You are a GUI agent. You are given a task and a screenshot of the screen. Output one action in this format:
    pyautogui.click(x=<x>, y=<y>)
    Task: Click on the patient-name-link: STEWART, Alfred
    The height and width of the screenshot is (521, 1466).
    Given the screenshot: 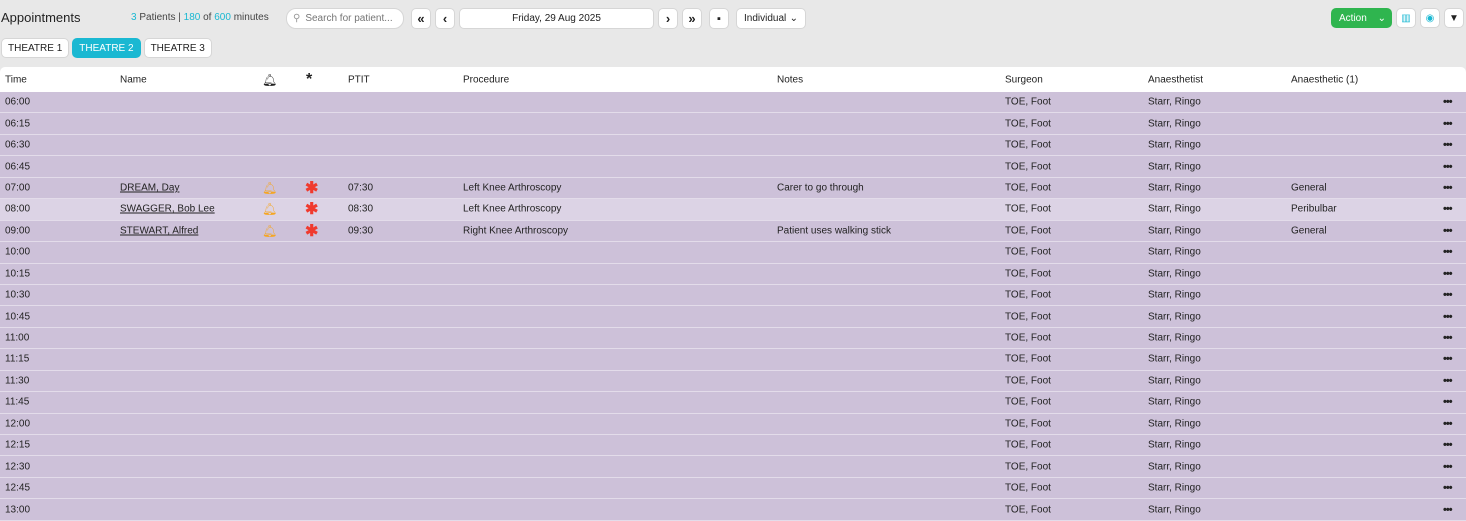 What is the action you would take?
    pyautogui.click(x=159, y=231)
    